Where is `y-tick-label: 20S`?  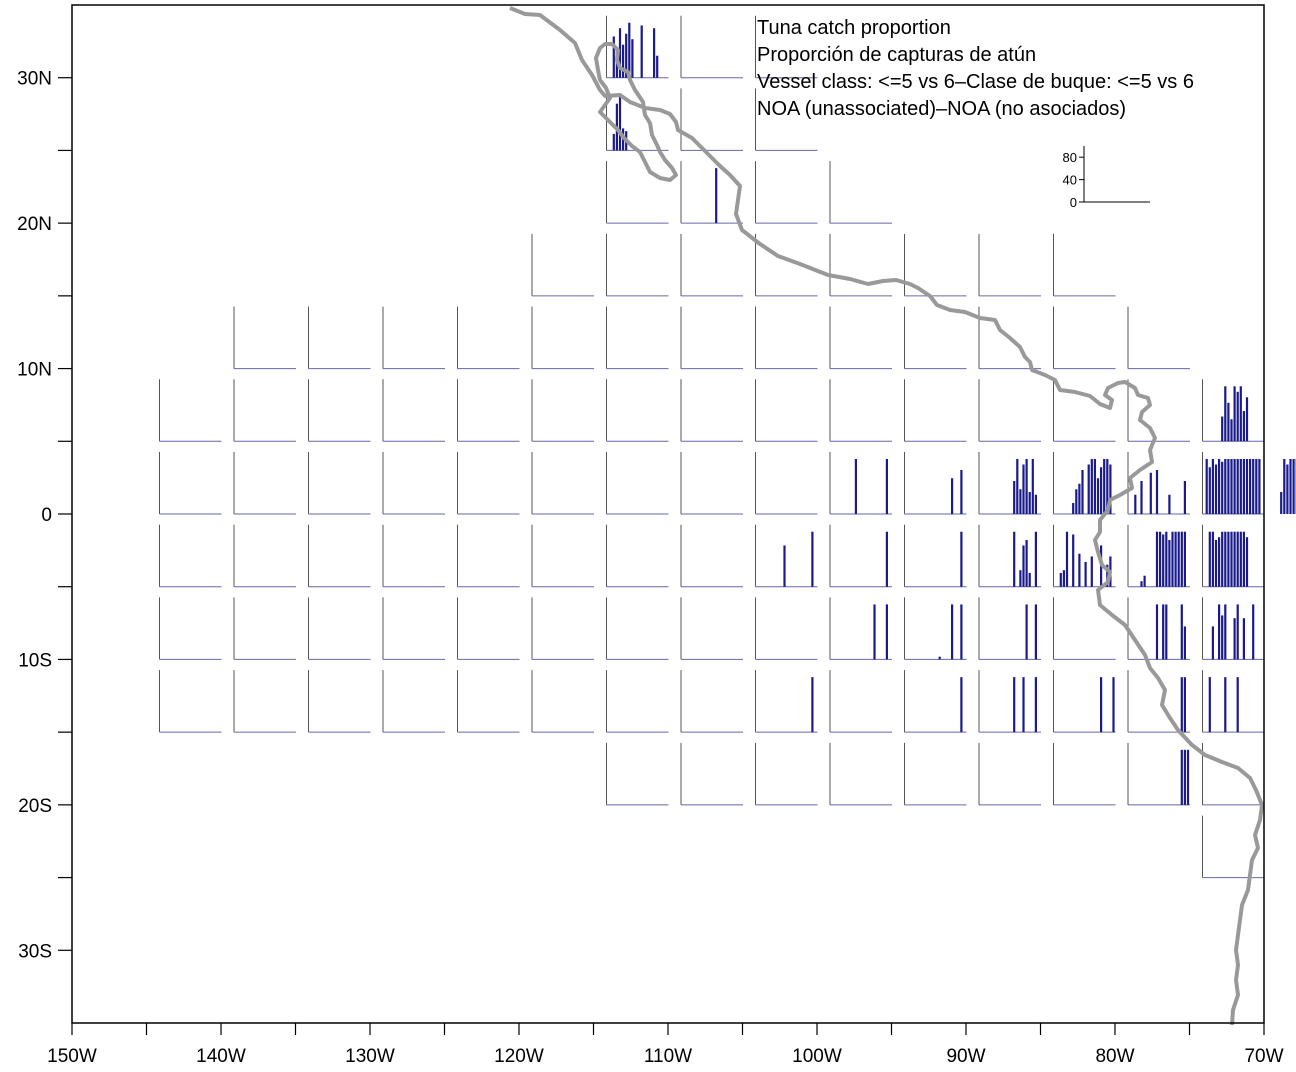 y-tick-label: 20S is located at coordinates (35, 806).